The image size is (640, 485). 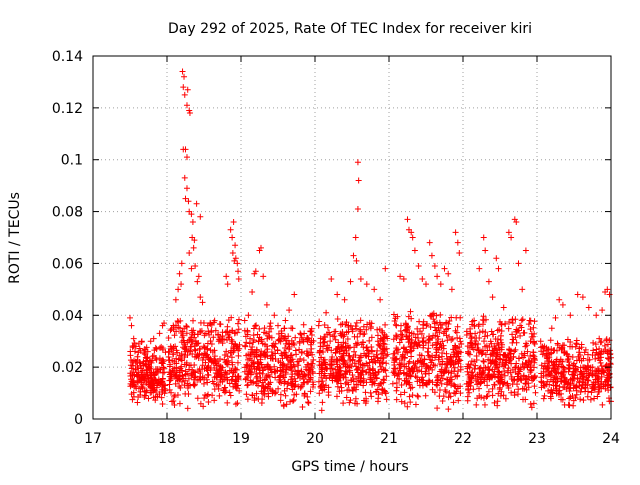 What do you see at coordinates (67, 368) in the screenshot?
I see `y-tick-label: 0.02` at bounding box center [67, 368].